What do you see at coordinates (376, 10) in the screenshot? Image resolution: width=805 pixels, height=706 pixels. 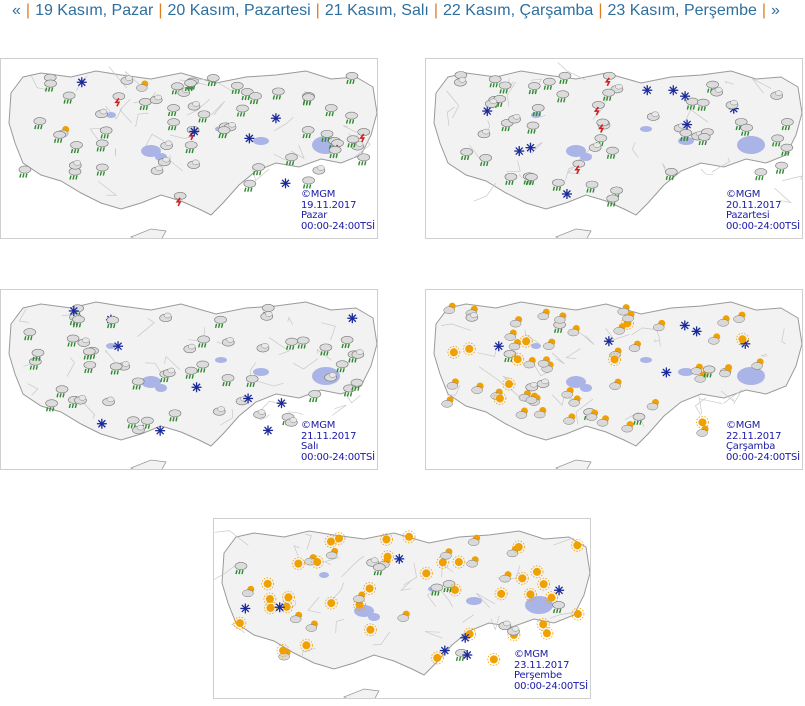 I see `day-link-21: 21 Kasım, Salı` at bounding box center [376, 10].